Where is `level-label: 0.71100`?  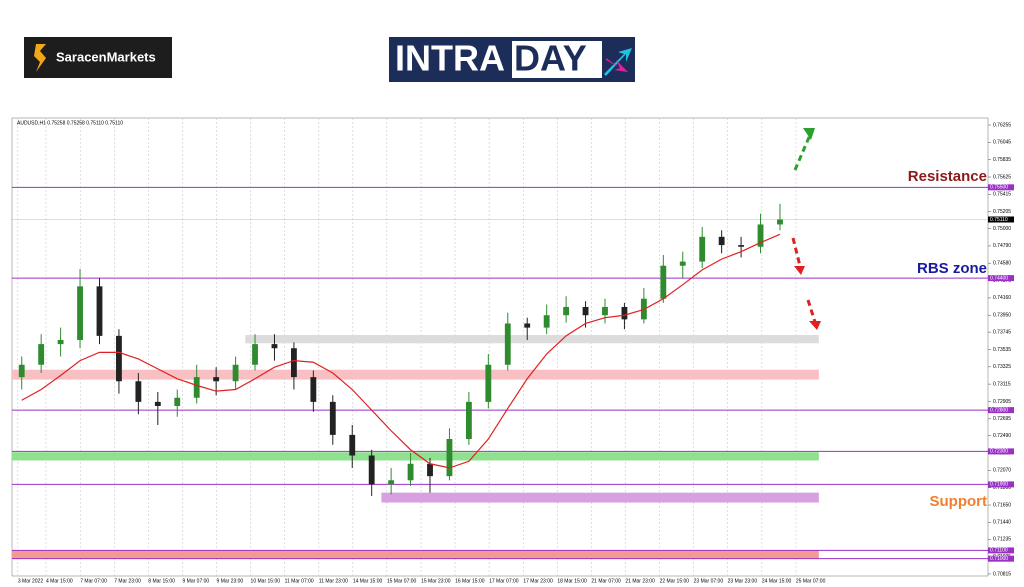
level-label: 0.71100 is located at coordinates (999, 551).